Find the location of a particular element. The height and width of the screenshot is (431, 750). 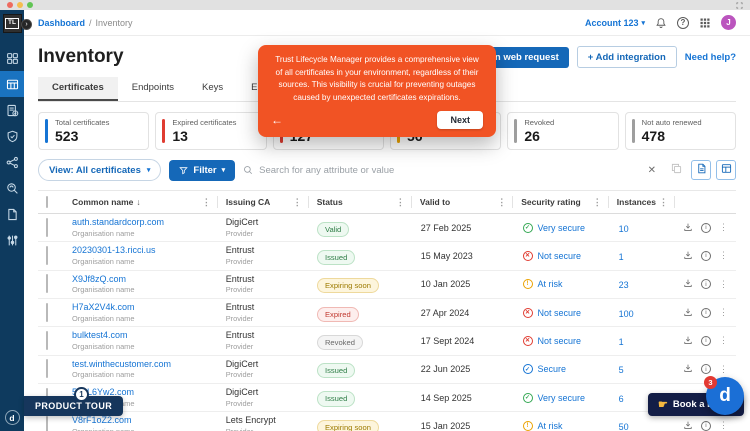

column-header-status: Status ⋮ is located at coordinates (359, 202).